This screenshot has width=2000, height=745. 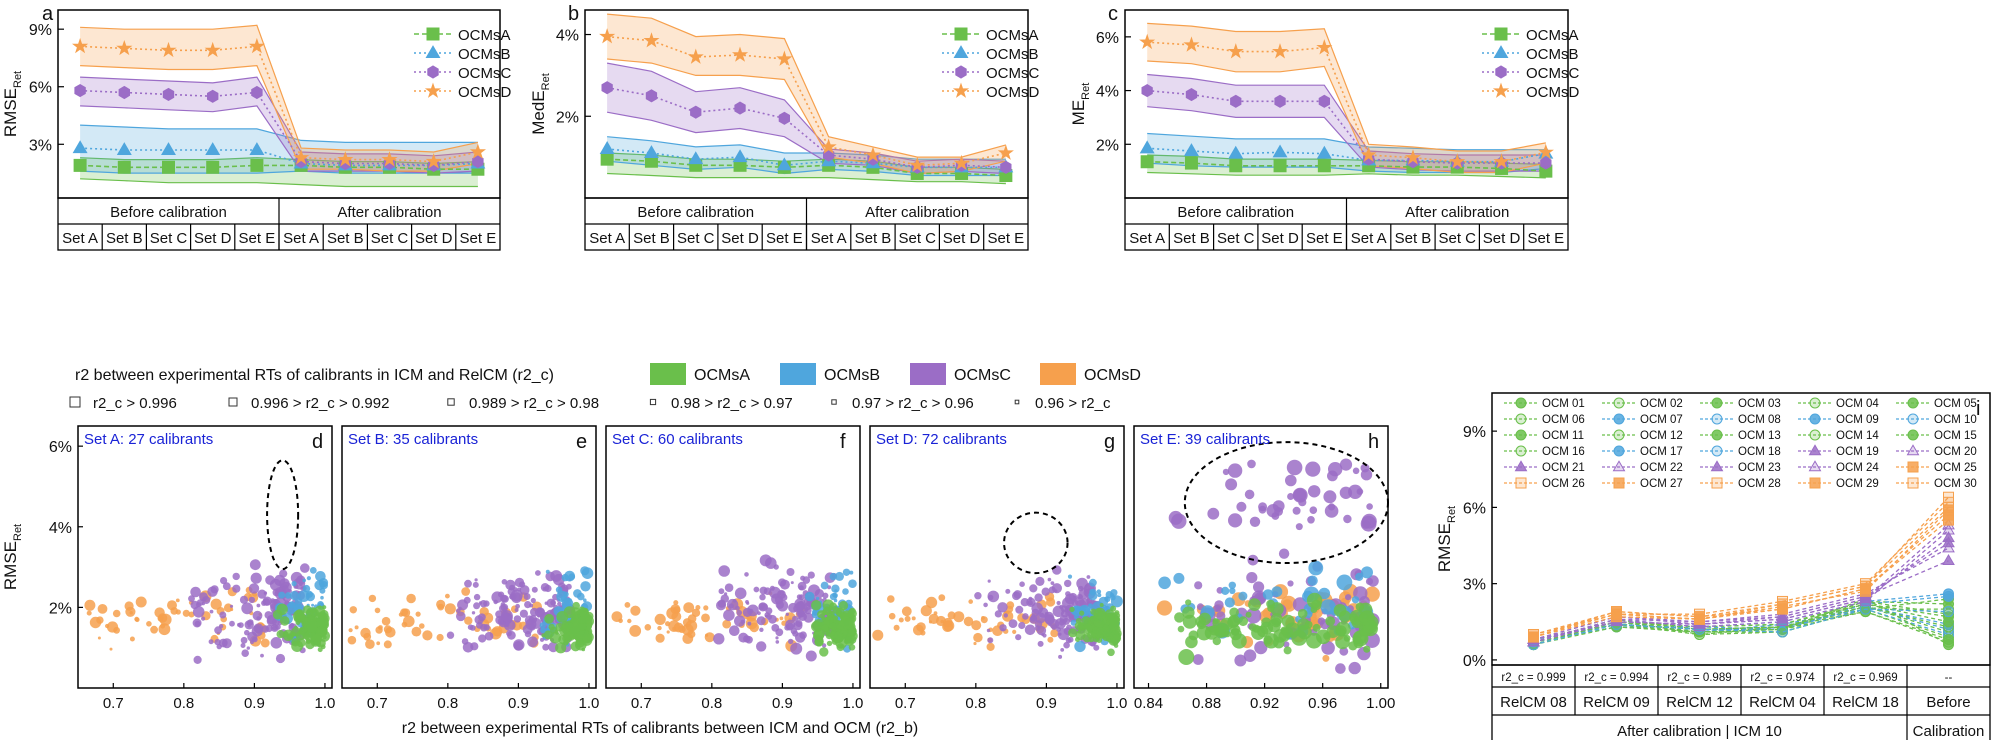 What do you see at coordinates (1759, 484) in the screenshot?
I see `legend-label-OCM 28: OCM 28` at bounding box center [1759, 484].